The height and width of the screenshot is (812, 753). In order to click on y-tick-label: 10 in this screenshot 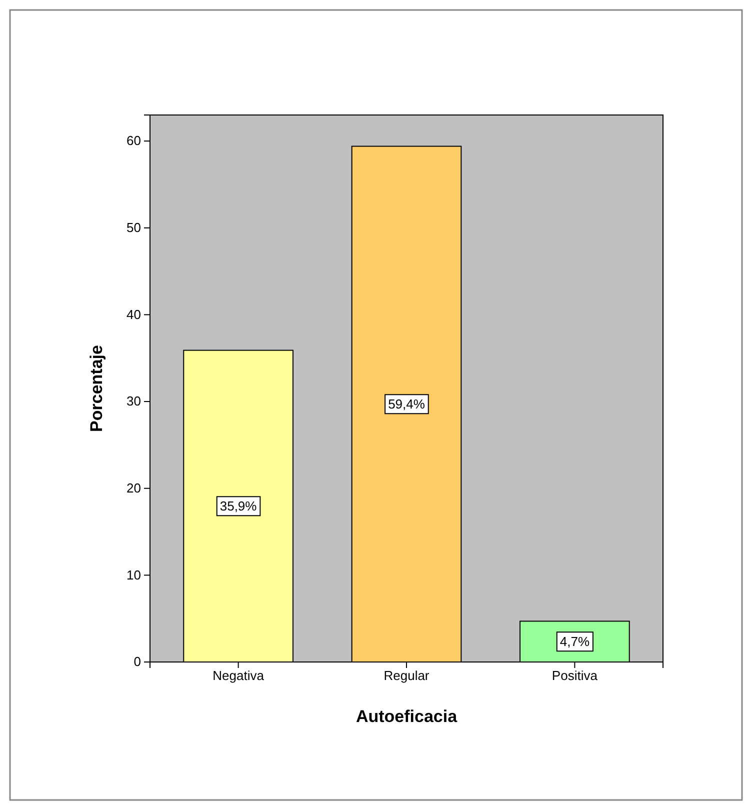, I will do `click(133, 574)`.